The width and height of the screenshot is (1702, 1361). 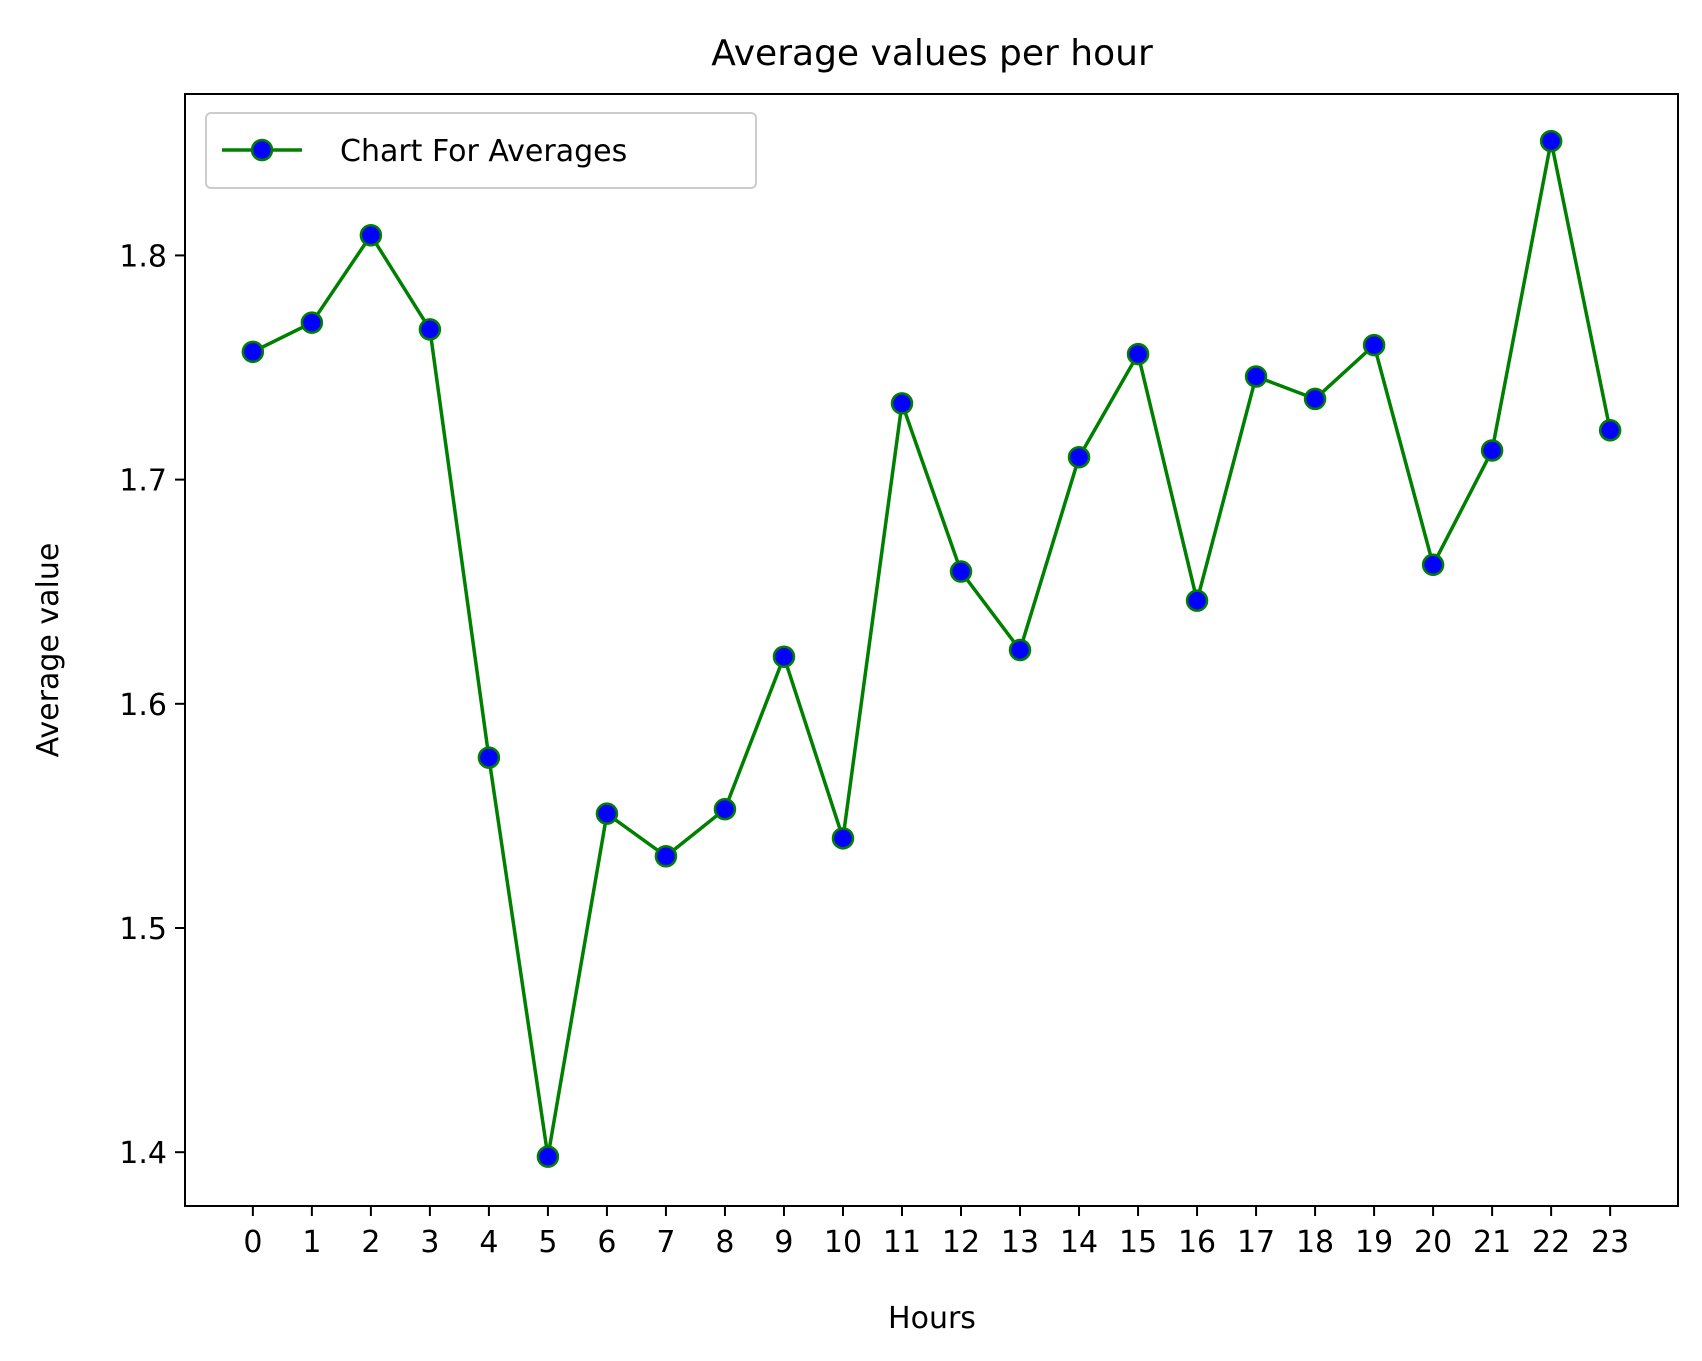 What do you see at coordinates (1079, 1242) in the screenshot?
I see `x-tick-label: 14` at bounding box center [1079, 1242].